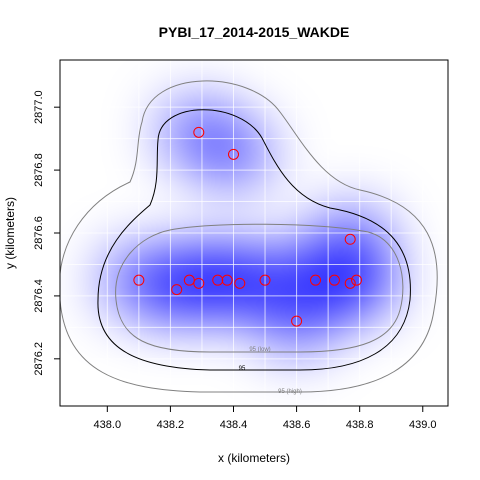  What do you see at coordinates (259, 350) in the screenshot?
I see `contour-label-low: 95 (low)` at bounding box center [259, 350].